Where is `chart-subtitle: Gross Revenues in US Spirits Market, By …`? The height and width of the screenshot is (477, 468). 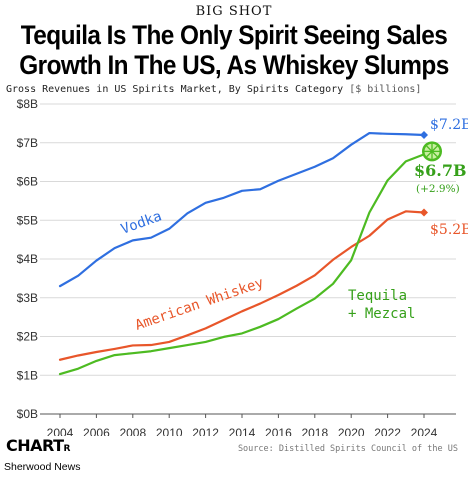
chart-subtitle: Gross Revenues in US Spirits Market, By … is located at coordinates (236, 89).